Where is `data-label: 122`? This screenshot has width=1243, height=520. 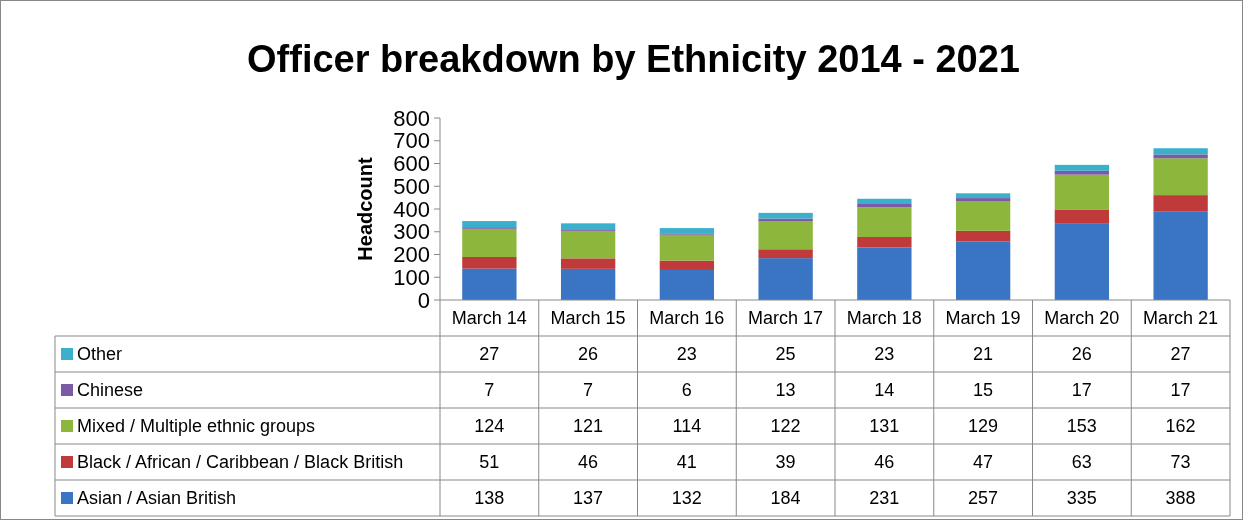 data-label: 122 is located at coordinates (785, 426).